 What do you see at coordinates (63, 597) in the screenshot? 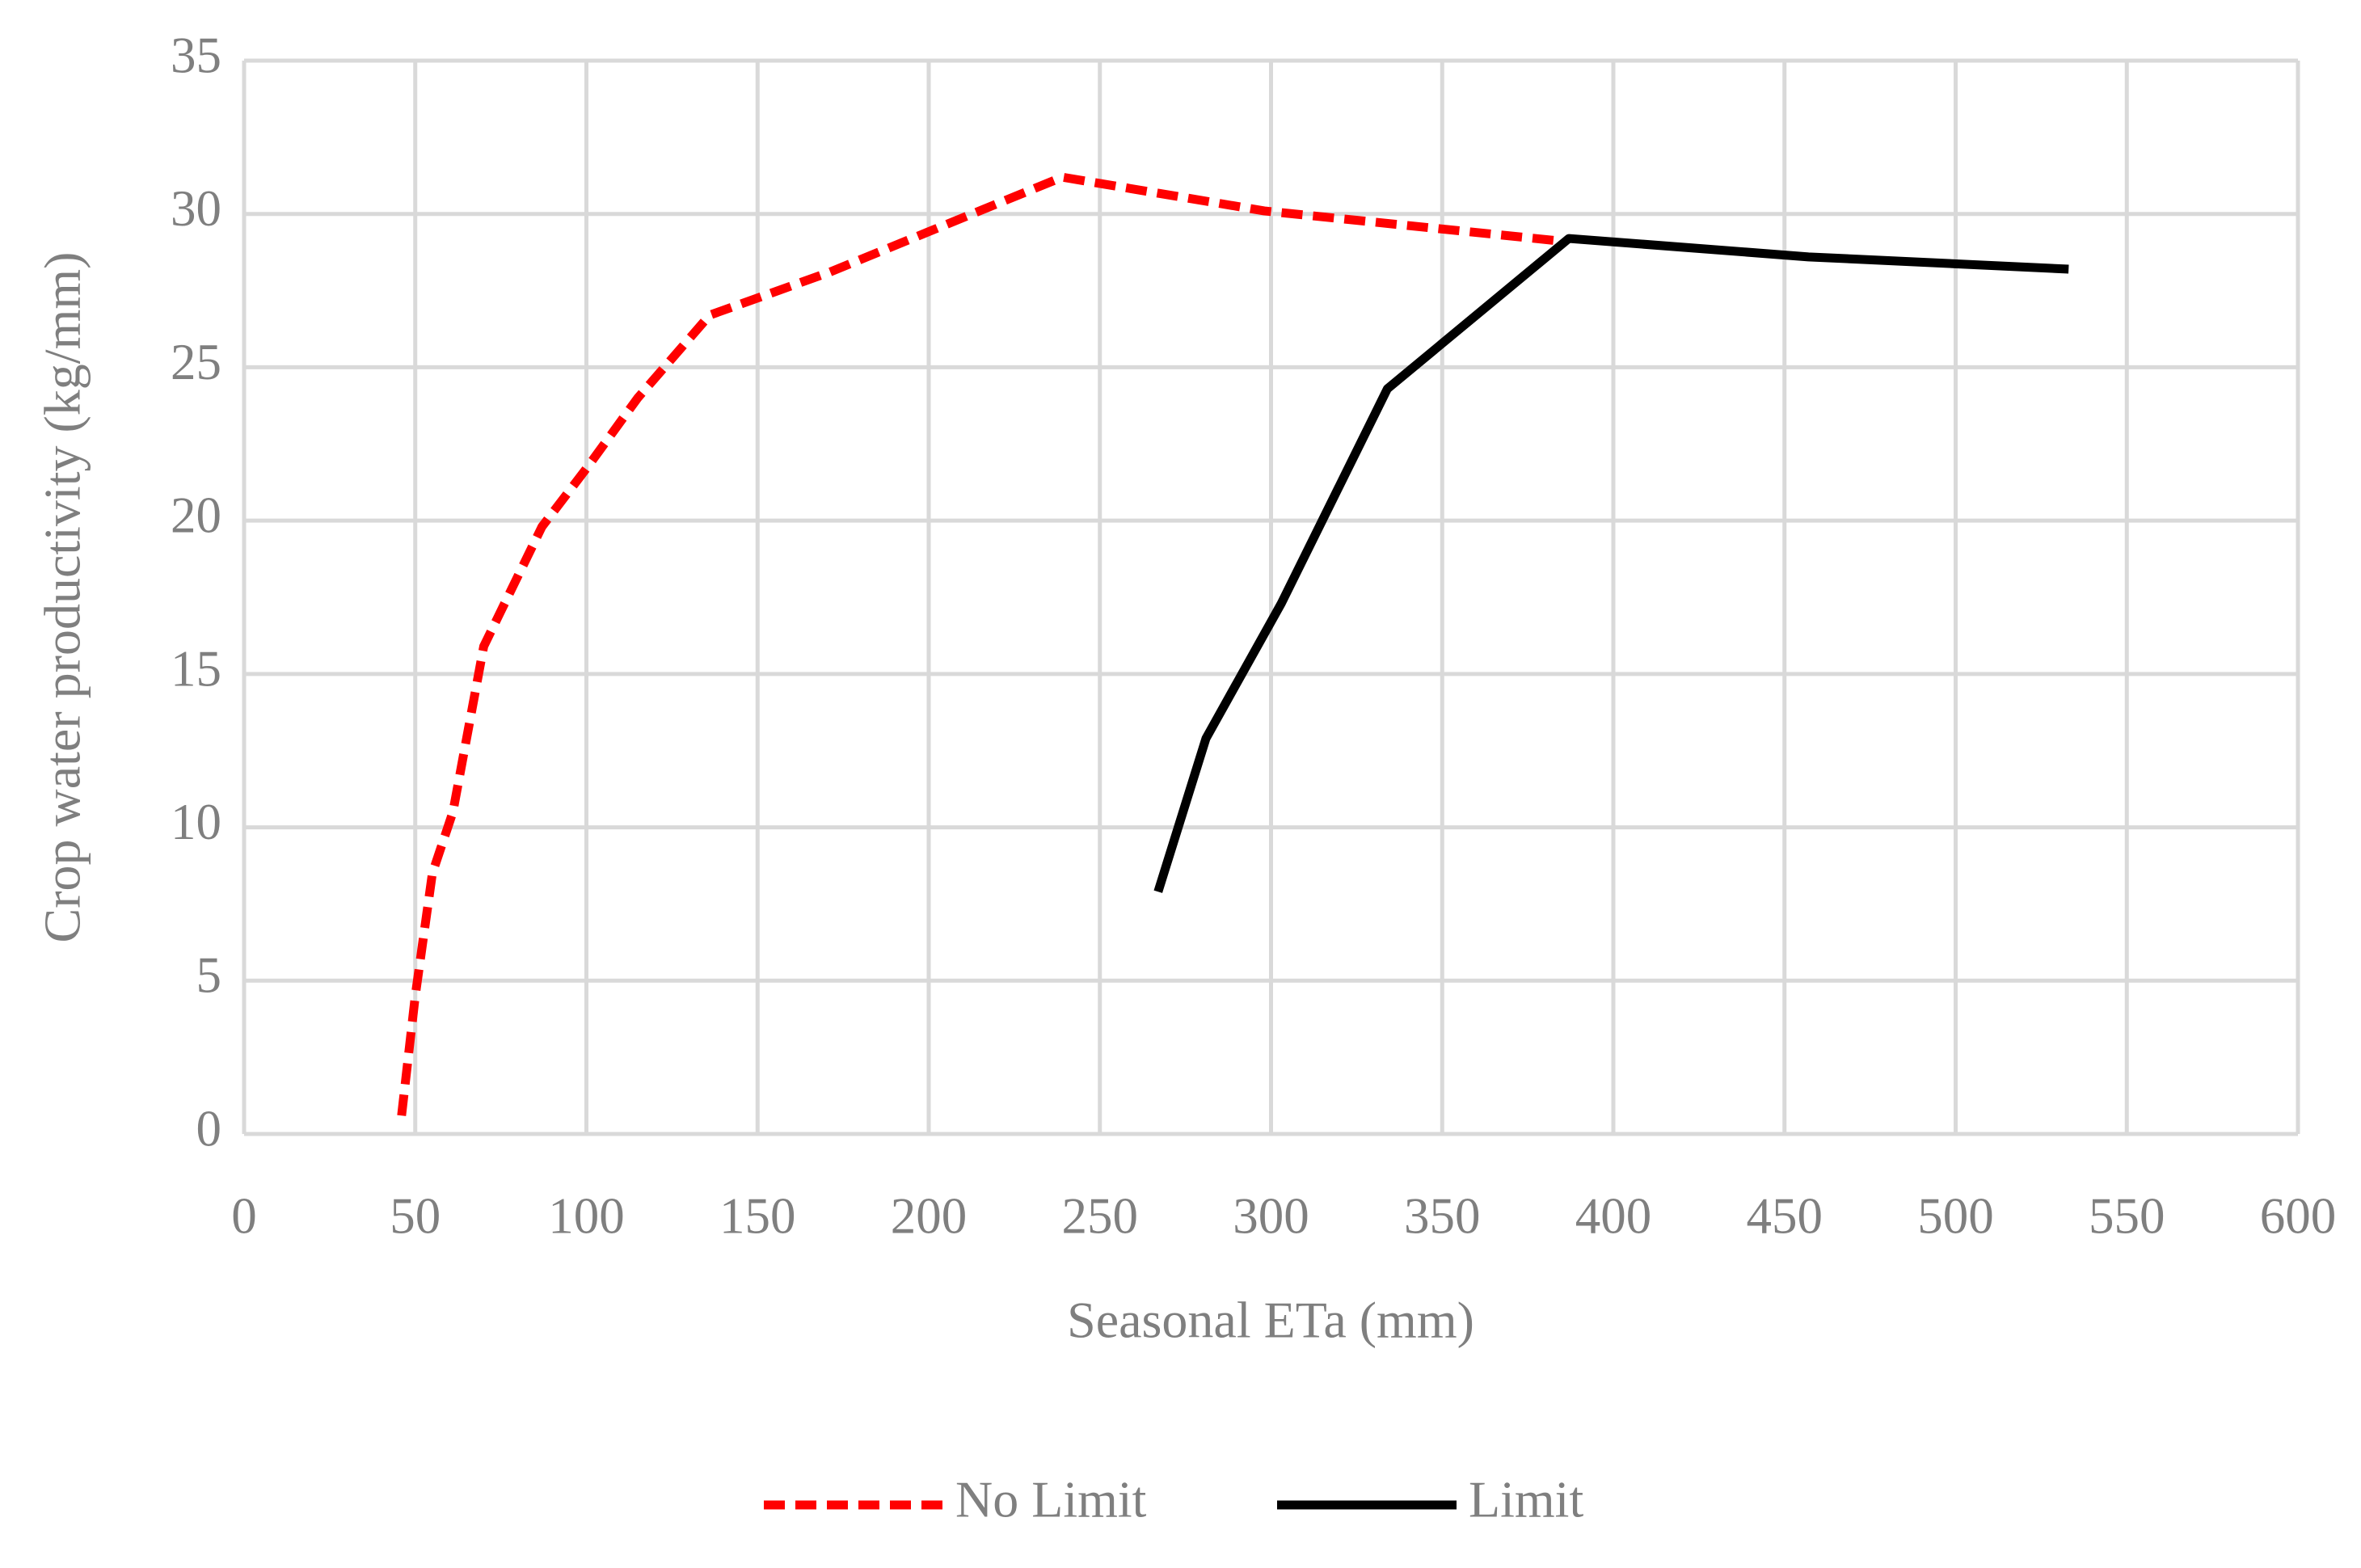
I see `y-axis-label: Crop water productivity (kg/mm)` at bounding box center [63, 597].